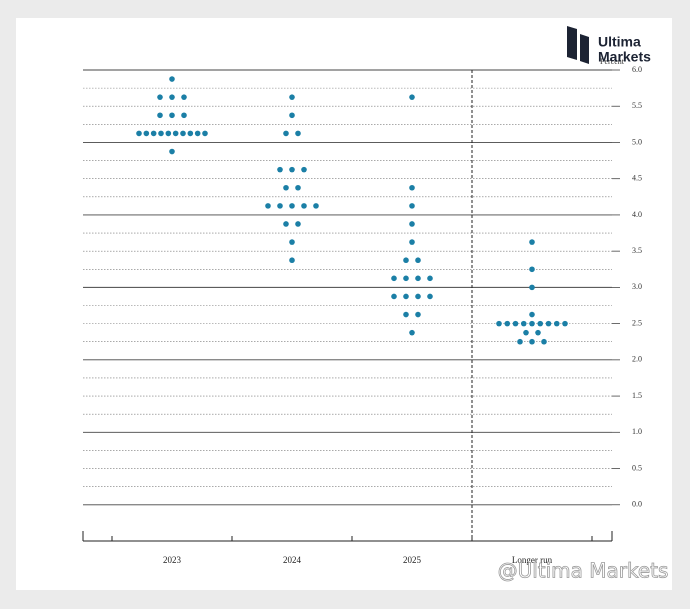  I want to click on y-tick-label: 0.5, so click(637, 467).